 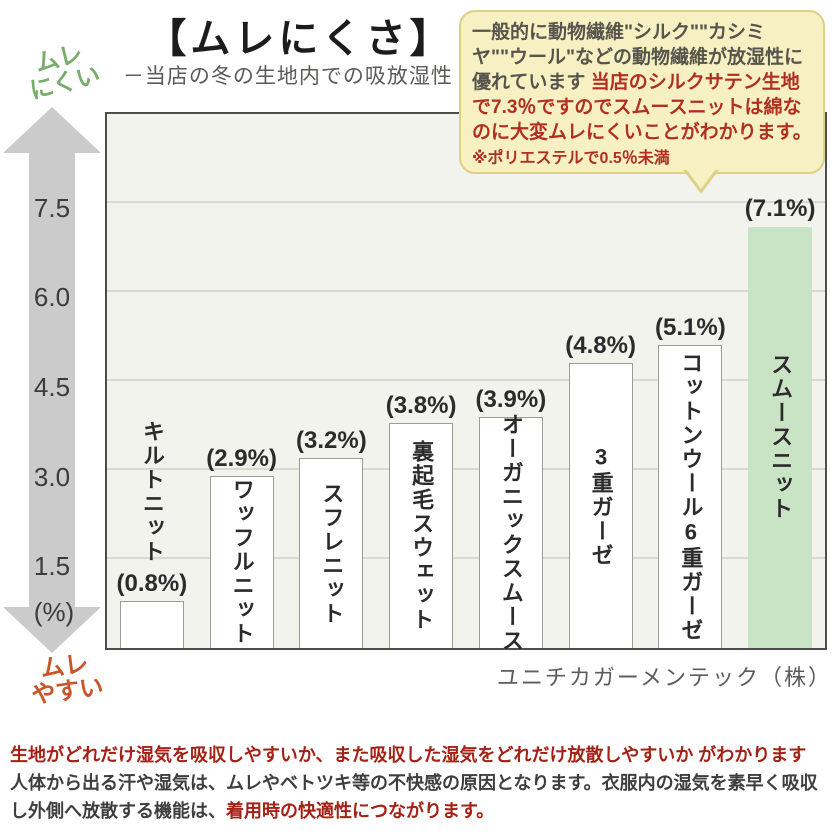 I want to click on y-tick-label: 4.5, so click(x=52, y=387).